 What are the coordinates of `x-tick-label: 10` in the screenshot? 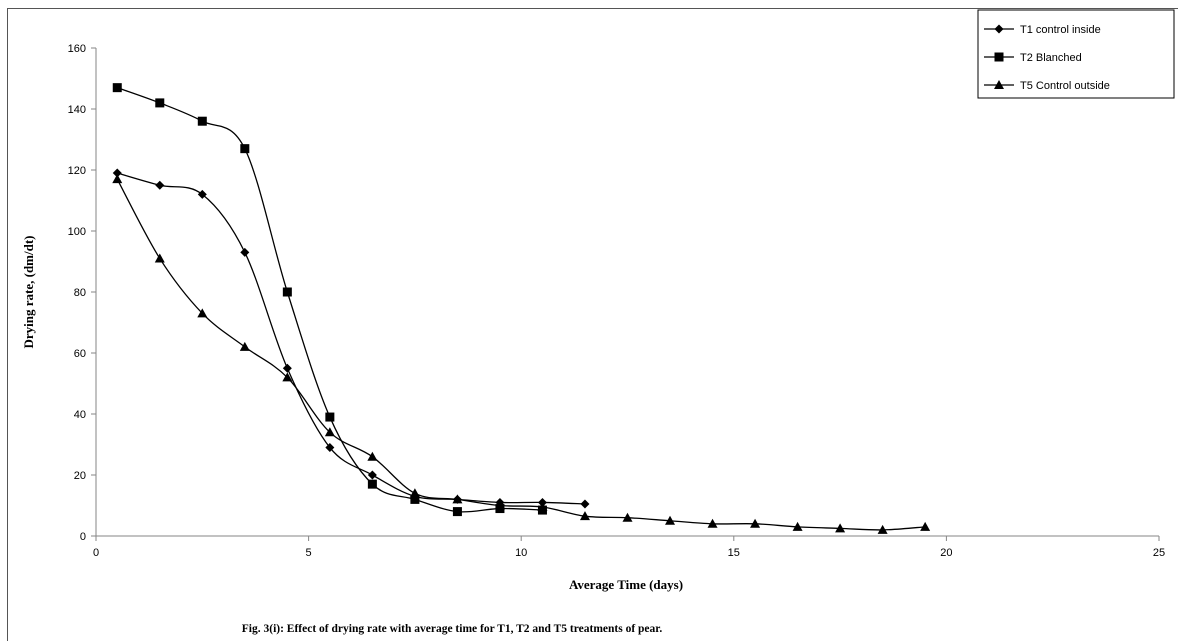 It's located at (521, 553).